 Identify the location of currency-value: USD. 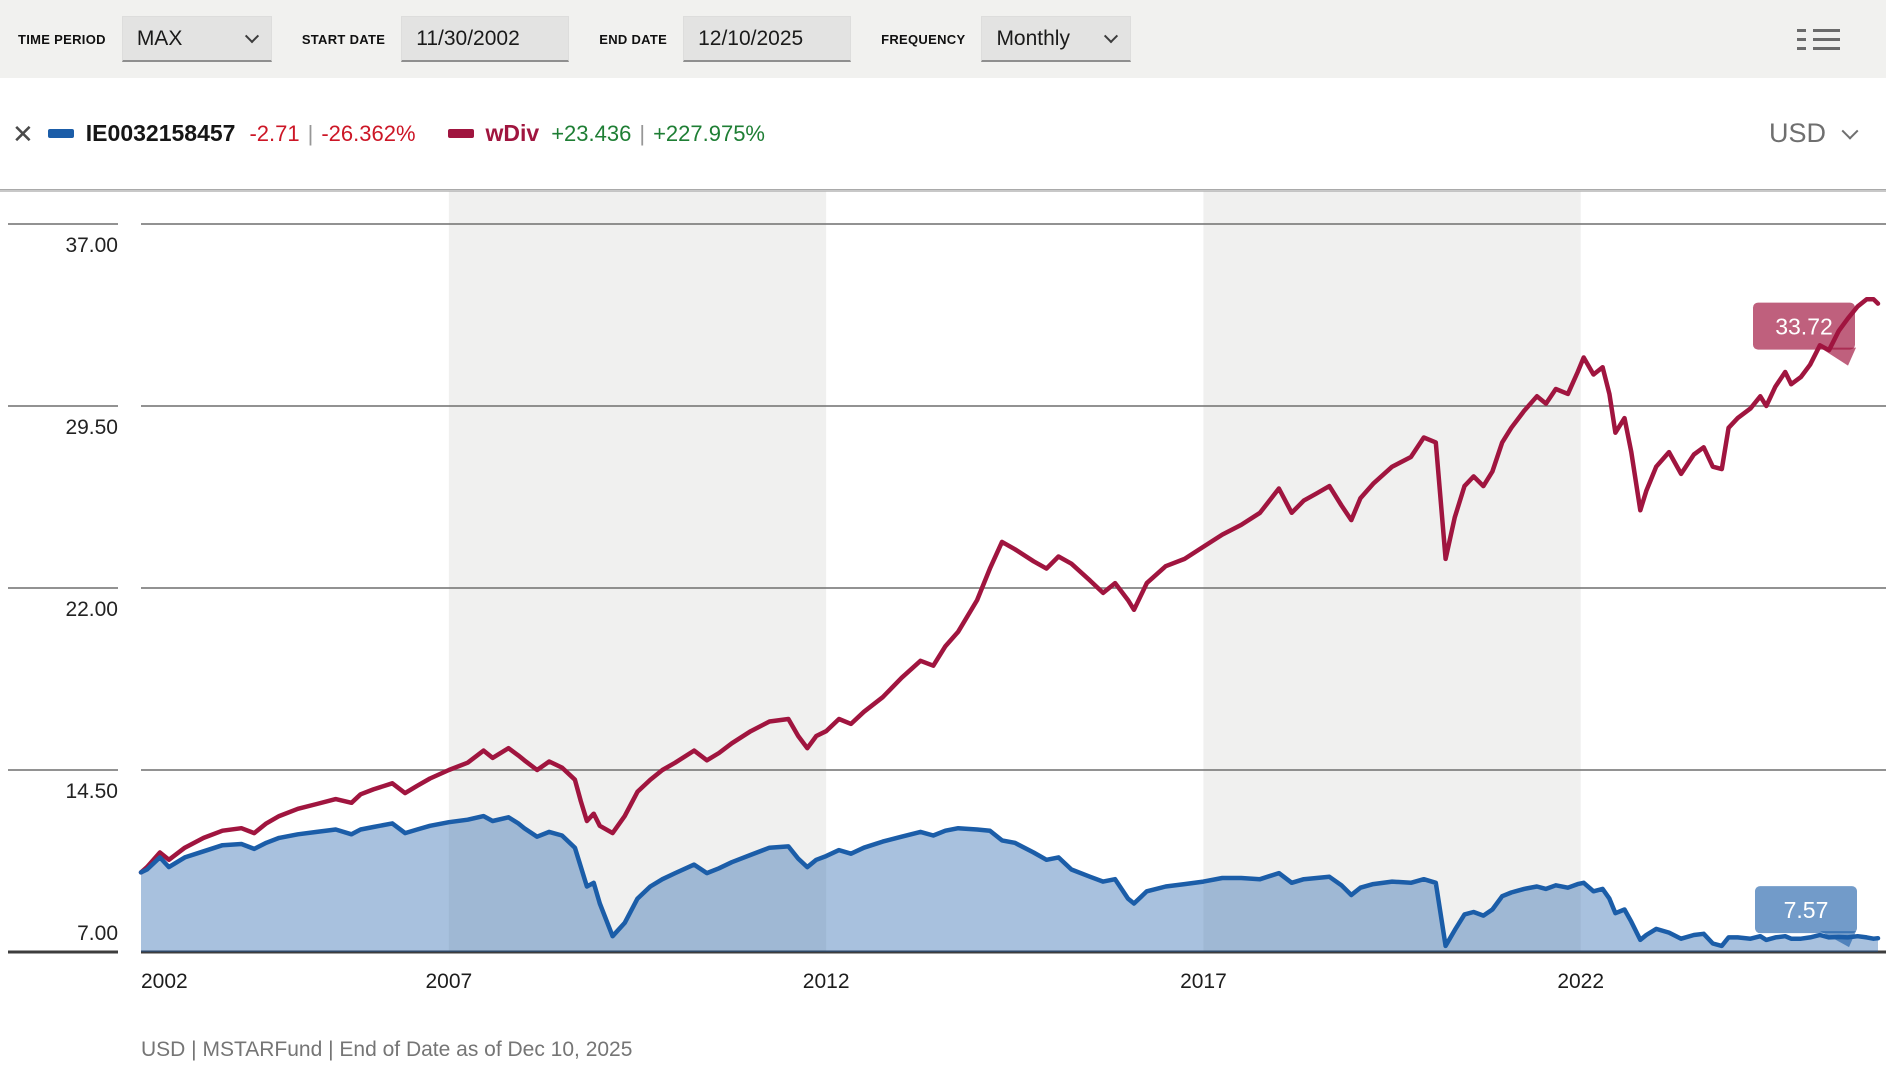
(1797, 133).